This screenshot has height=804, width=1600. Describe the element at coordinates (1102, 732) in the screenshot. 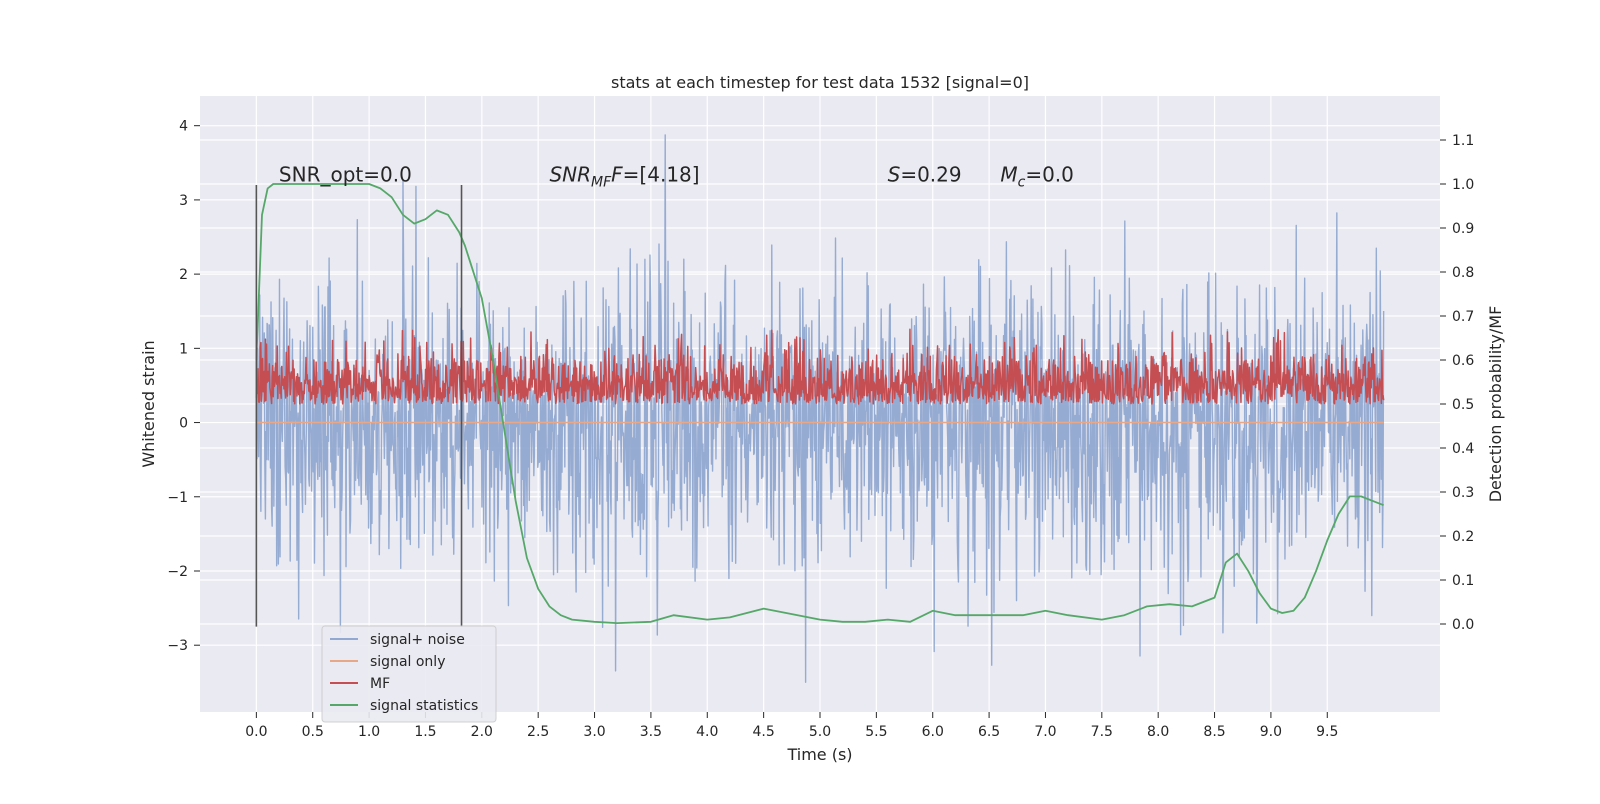

I see `x-tick-label: 7.5` at that location.